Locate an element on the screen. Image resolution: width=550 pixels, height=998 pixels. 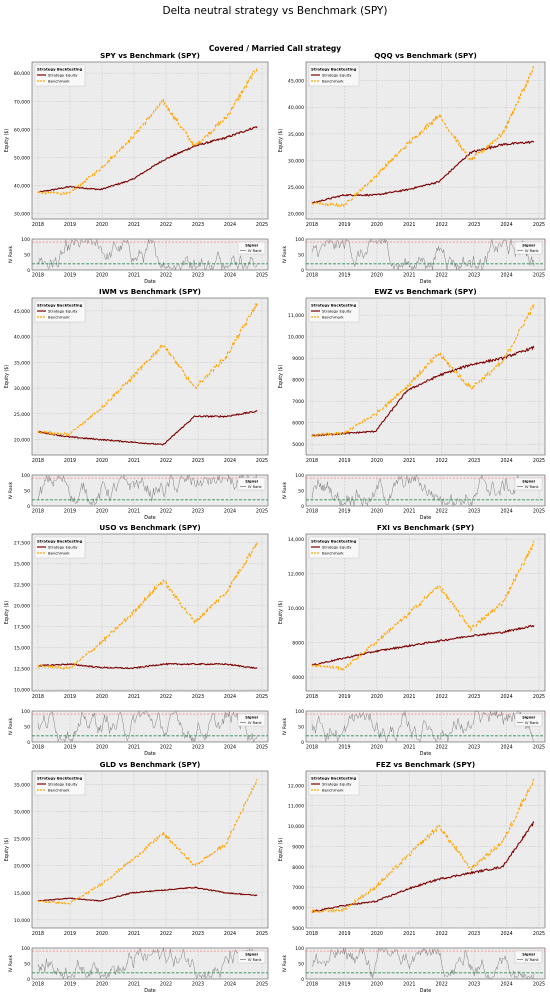
y-tick-label: 14,000 is located at coordinates (296, 540).